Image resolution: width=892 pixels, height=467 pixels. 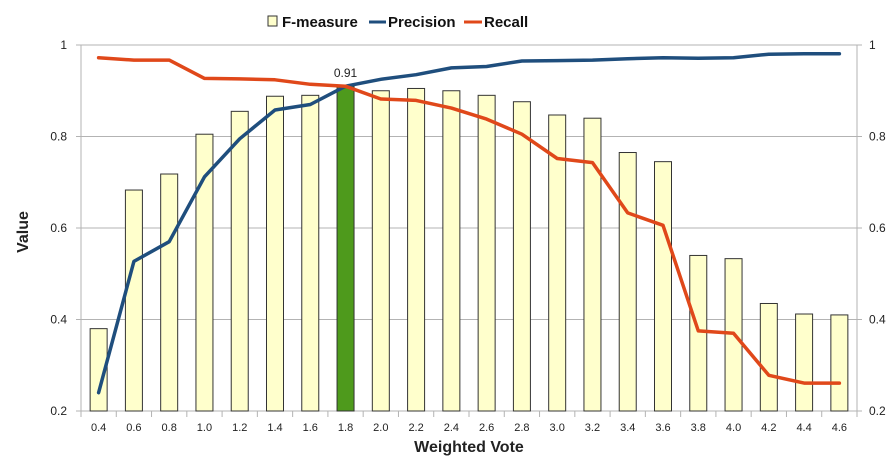 What do you see at coordinates (23, 232) in the screenshot?
I see `y-axis-title: Value` at bounding box center [23, 232].